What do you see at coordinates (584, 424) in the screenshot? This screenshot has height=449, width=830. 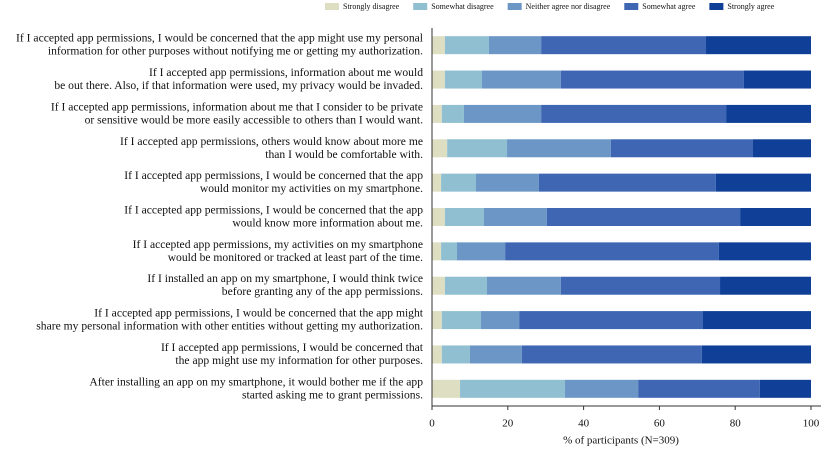 I see `x-tick-label: 40` at bounding box center [584, 424].